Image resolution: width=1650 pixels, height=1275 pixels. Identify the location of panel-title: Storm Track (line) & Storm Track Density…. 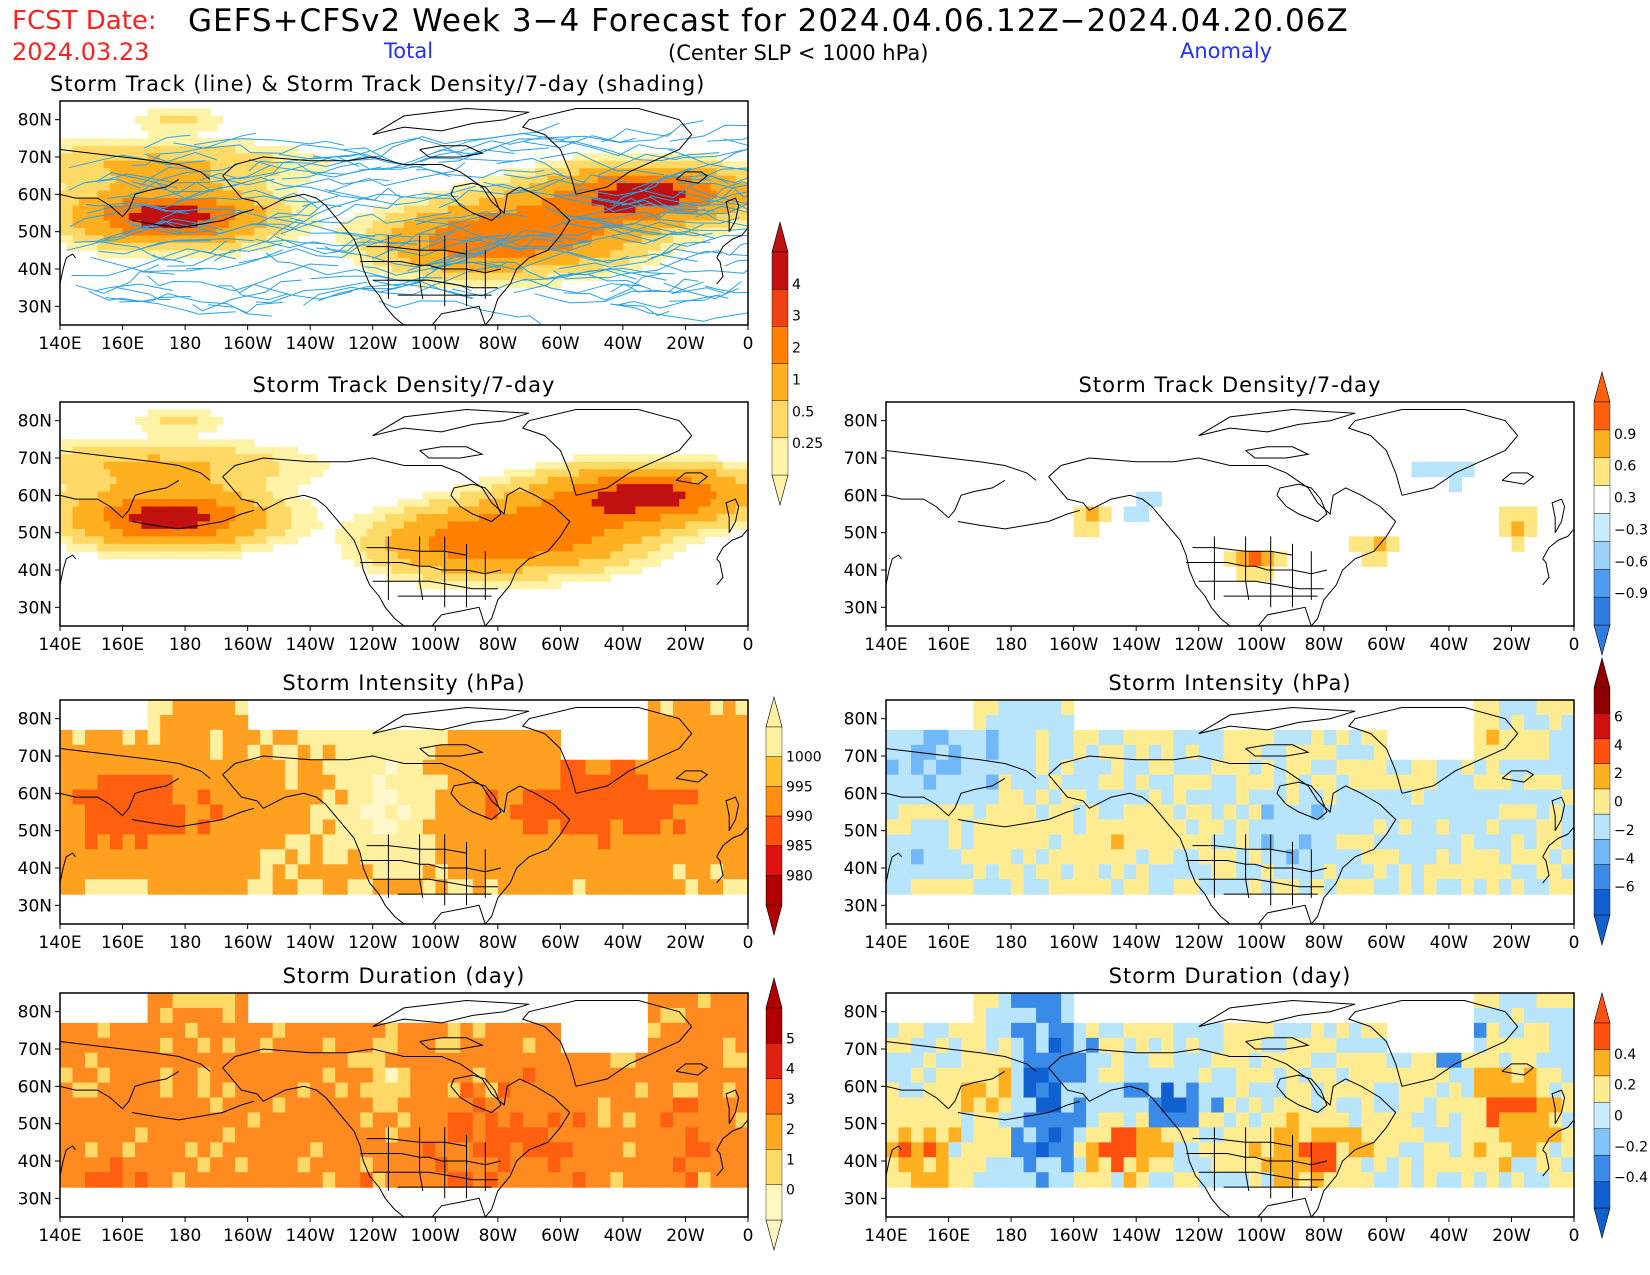
(377, 84).